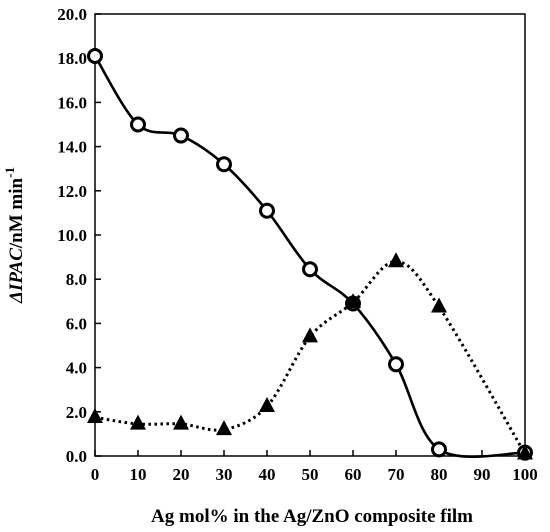  I want to click on y-tick-label: 18.0, so click(72, 58).